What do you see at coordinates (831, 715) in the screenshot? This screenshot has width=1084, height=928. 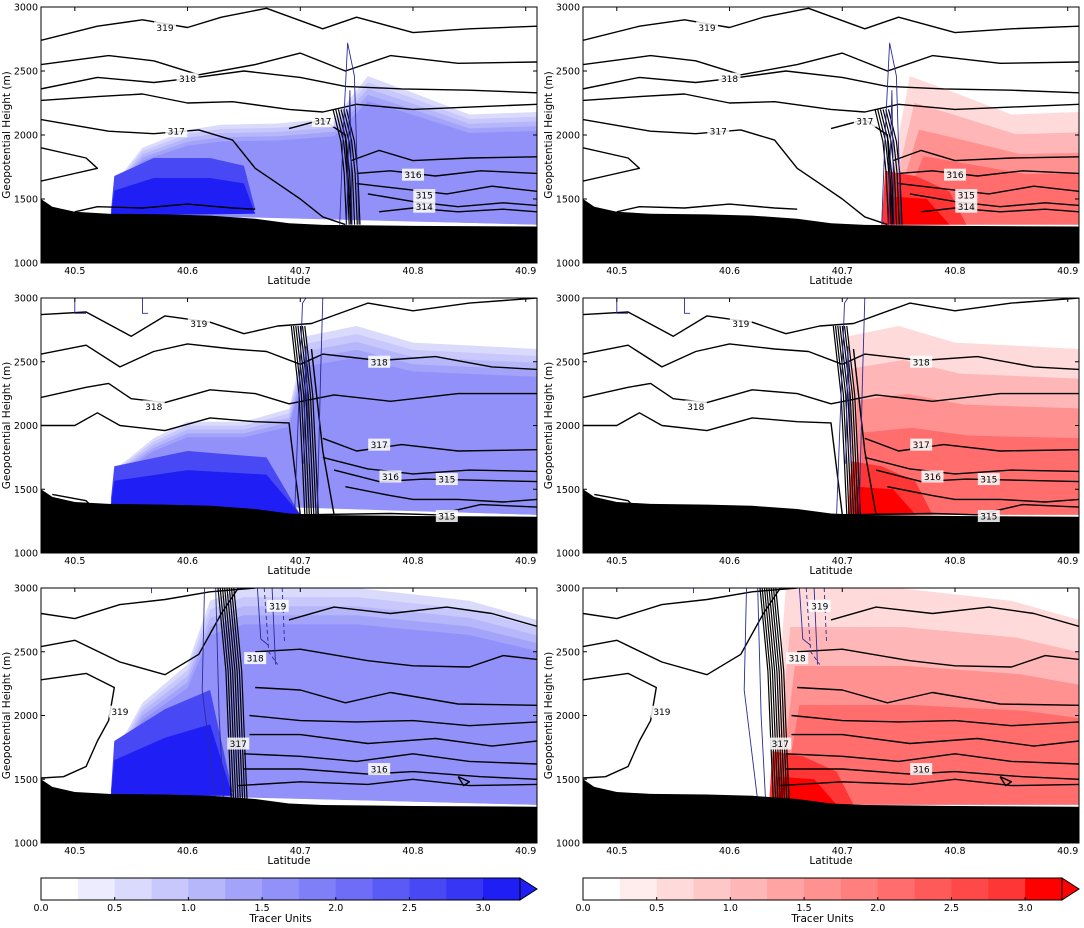 I see `plot-area: 319 318 319 317 316` at bounding box center [831, 715].